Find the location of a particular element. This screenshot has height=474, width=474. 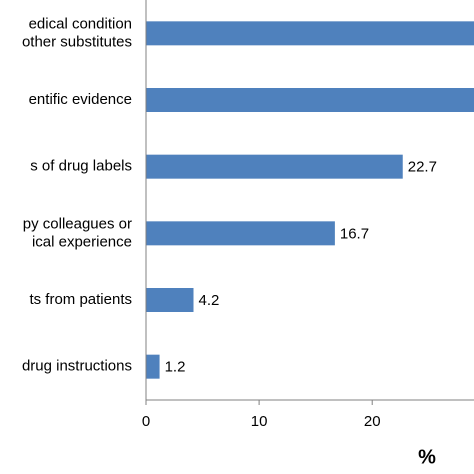

value-label: 1.2 is located at coordinates (175, 367).